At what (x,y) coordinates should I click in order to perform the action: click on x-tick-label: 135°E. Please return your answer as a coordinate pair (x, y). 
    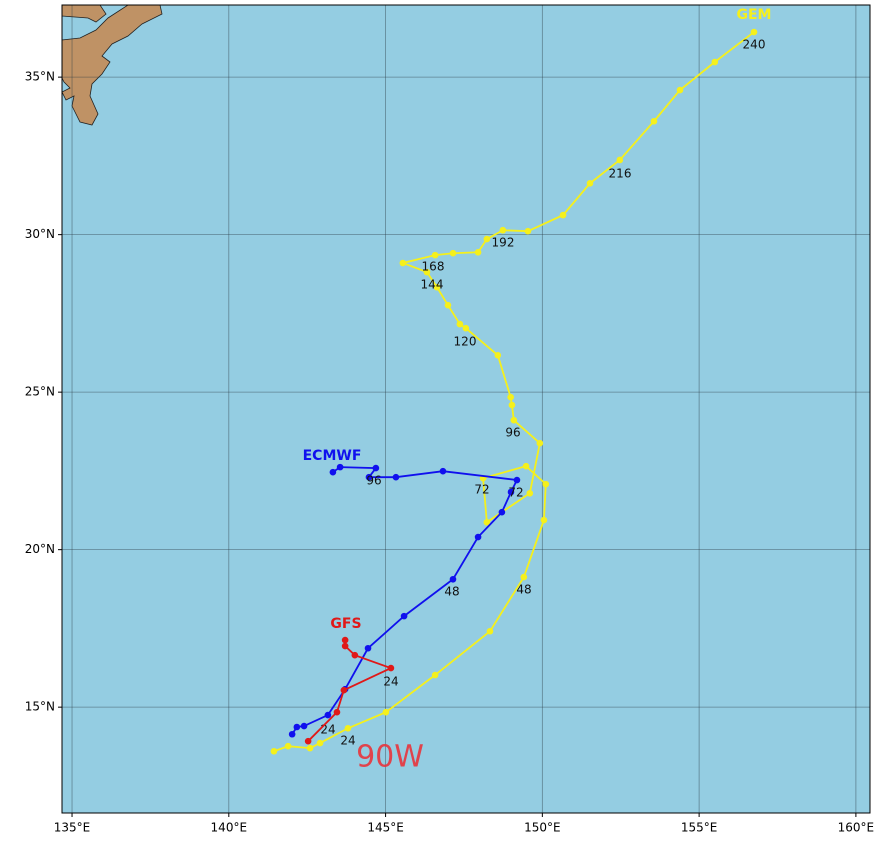
    Looking at the image, I should click on (72, 828).